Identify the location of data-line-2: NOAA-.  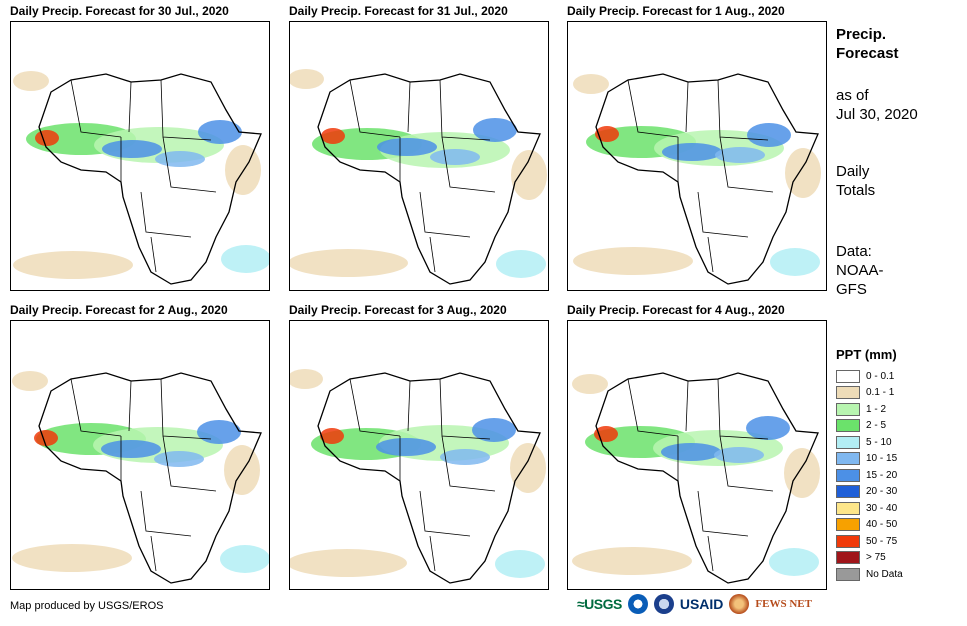
(860, 270).